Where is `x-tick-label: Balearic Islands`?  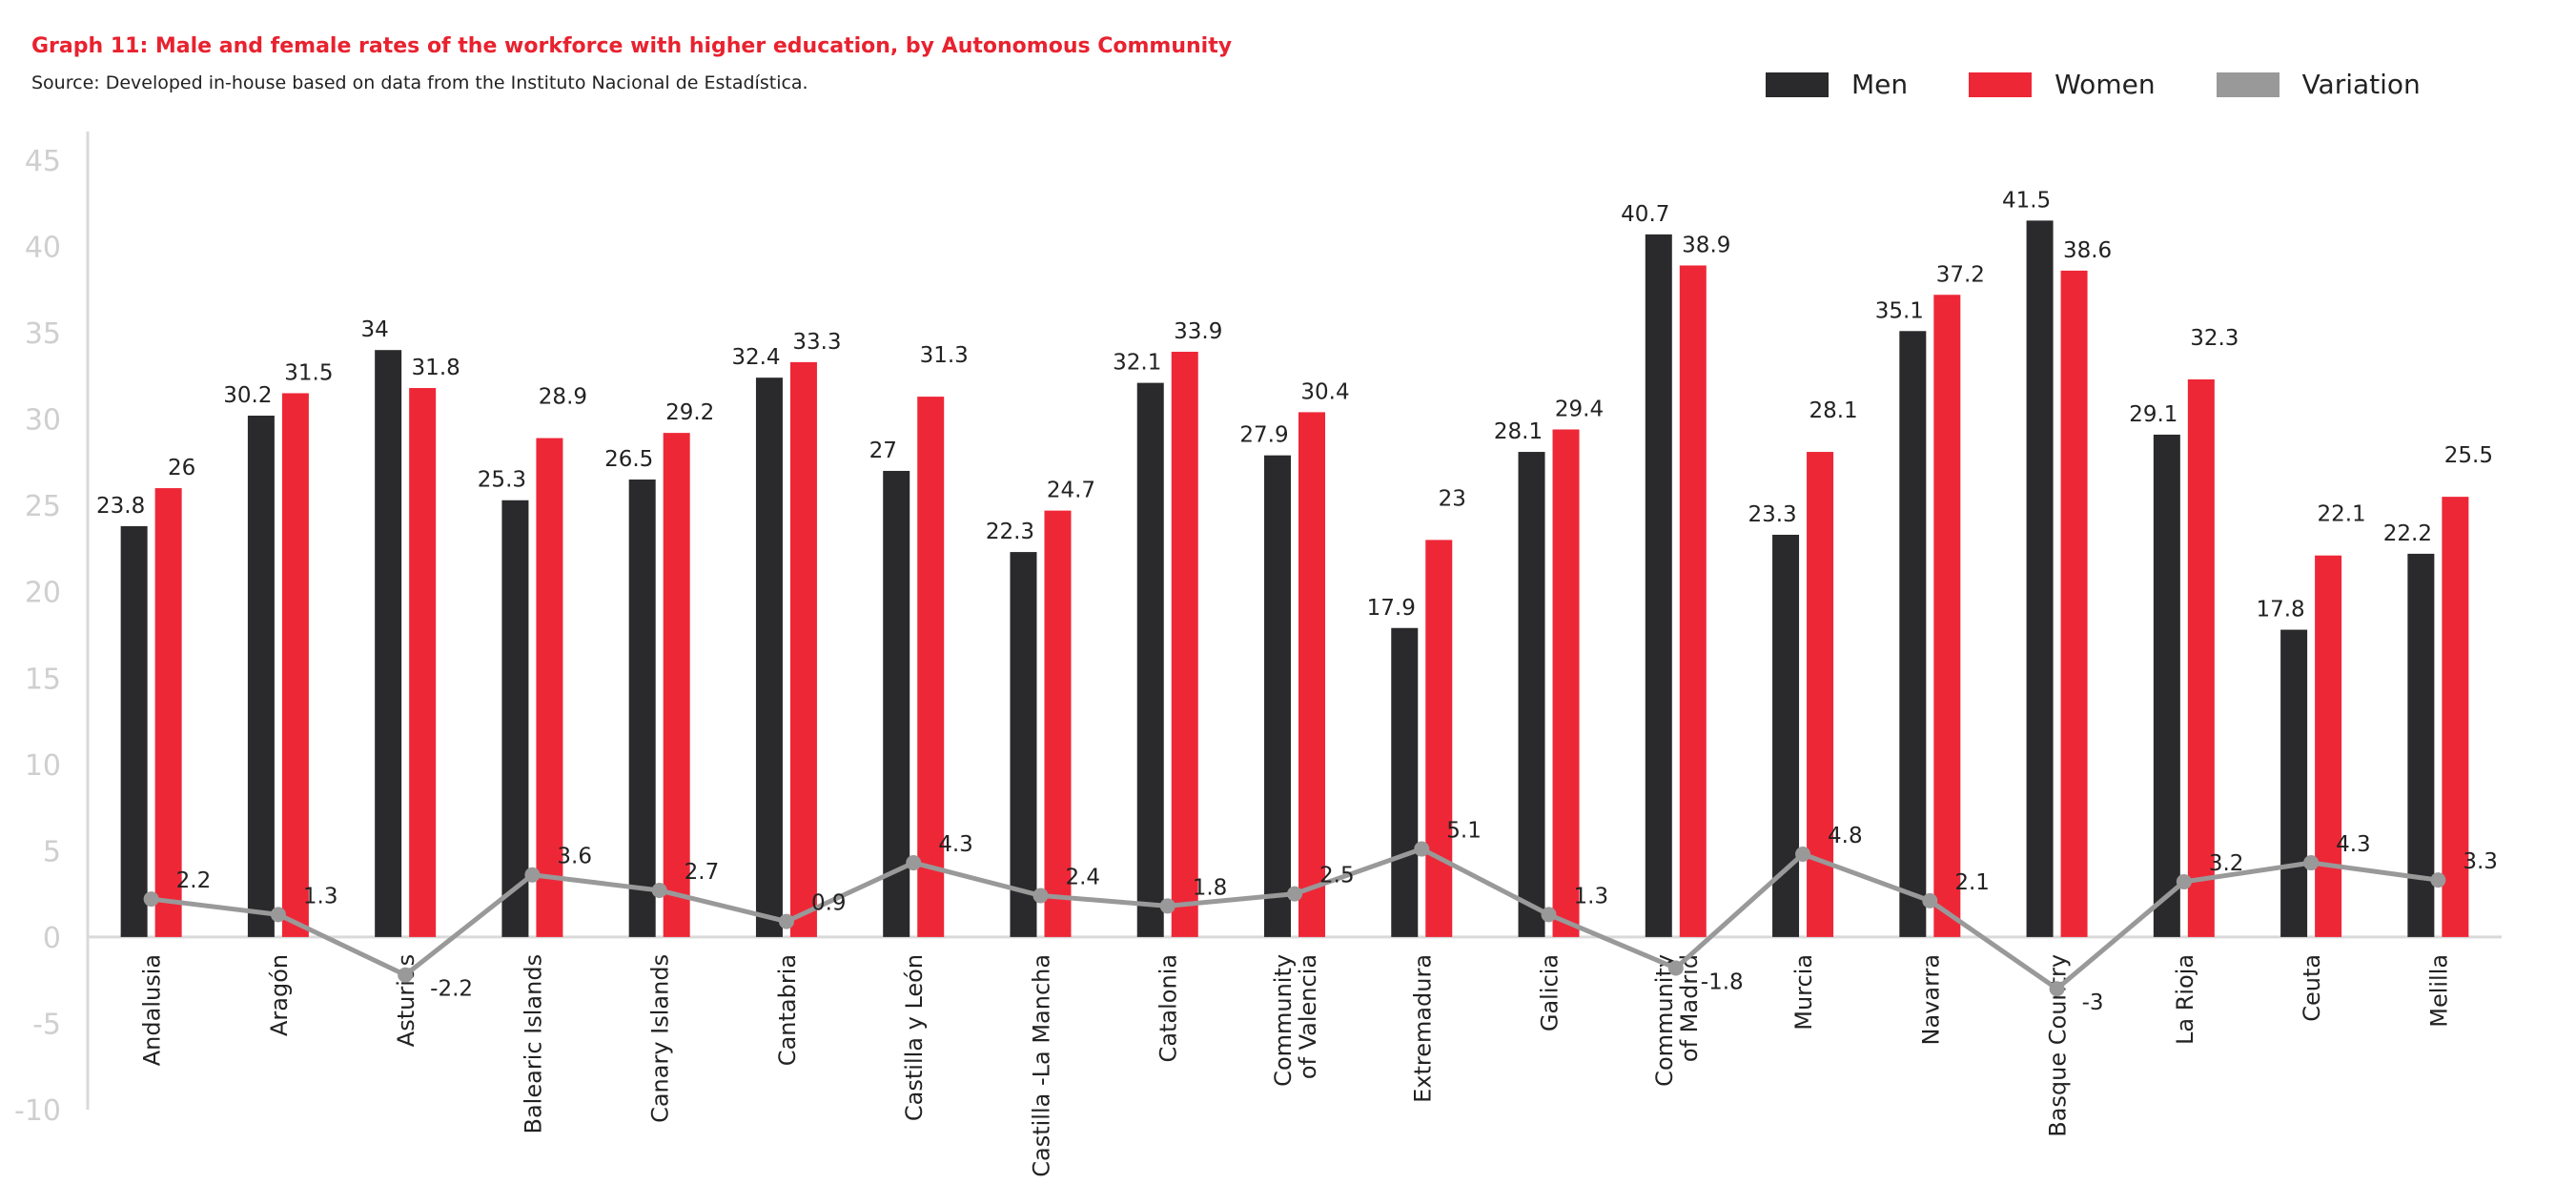
x-tick-label: Balearic Islands is located at coordinates (533, 1044).